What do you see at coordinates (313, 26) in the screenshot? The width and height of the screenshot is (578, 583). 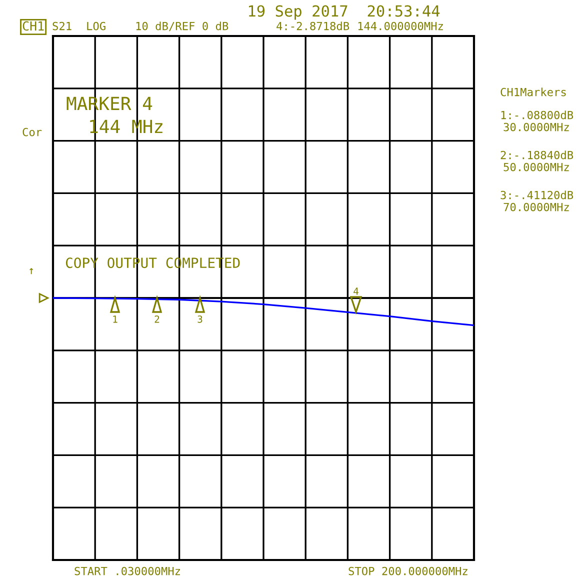 I see `text: 4:-2.8718dB` at bounding box center [313, 26].